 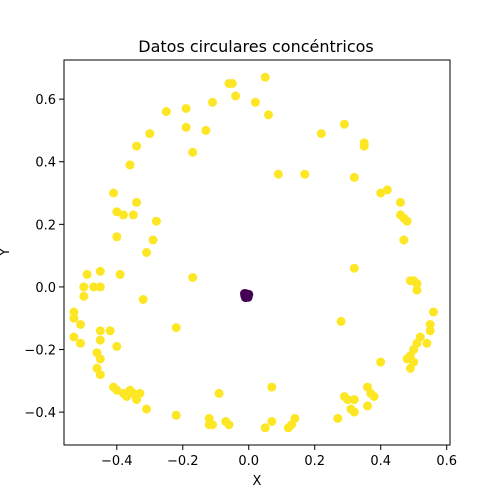 What do you see at coordinates (248, 461) in the screenshot?
I see `x-tick-label: 0.0` at bounding box center [248, 461].